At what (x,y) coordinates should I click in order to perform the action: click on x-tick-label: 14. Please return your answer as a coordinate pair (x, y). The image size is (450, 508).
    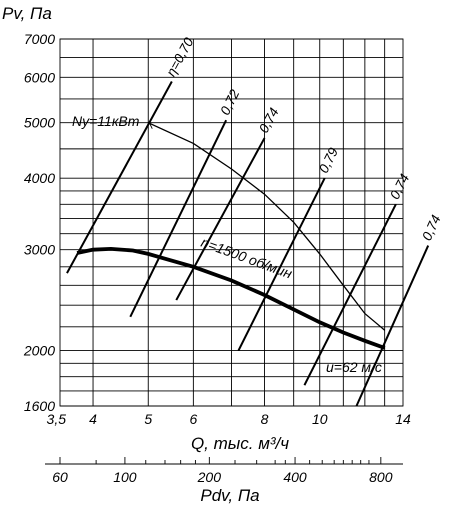
    Looking at the image, I should click on (403, 419).